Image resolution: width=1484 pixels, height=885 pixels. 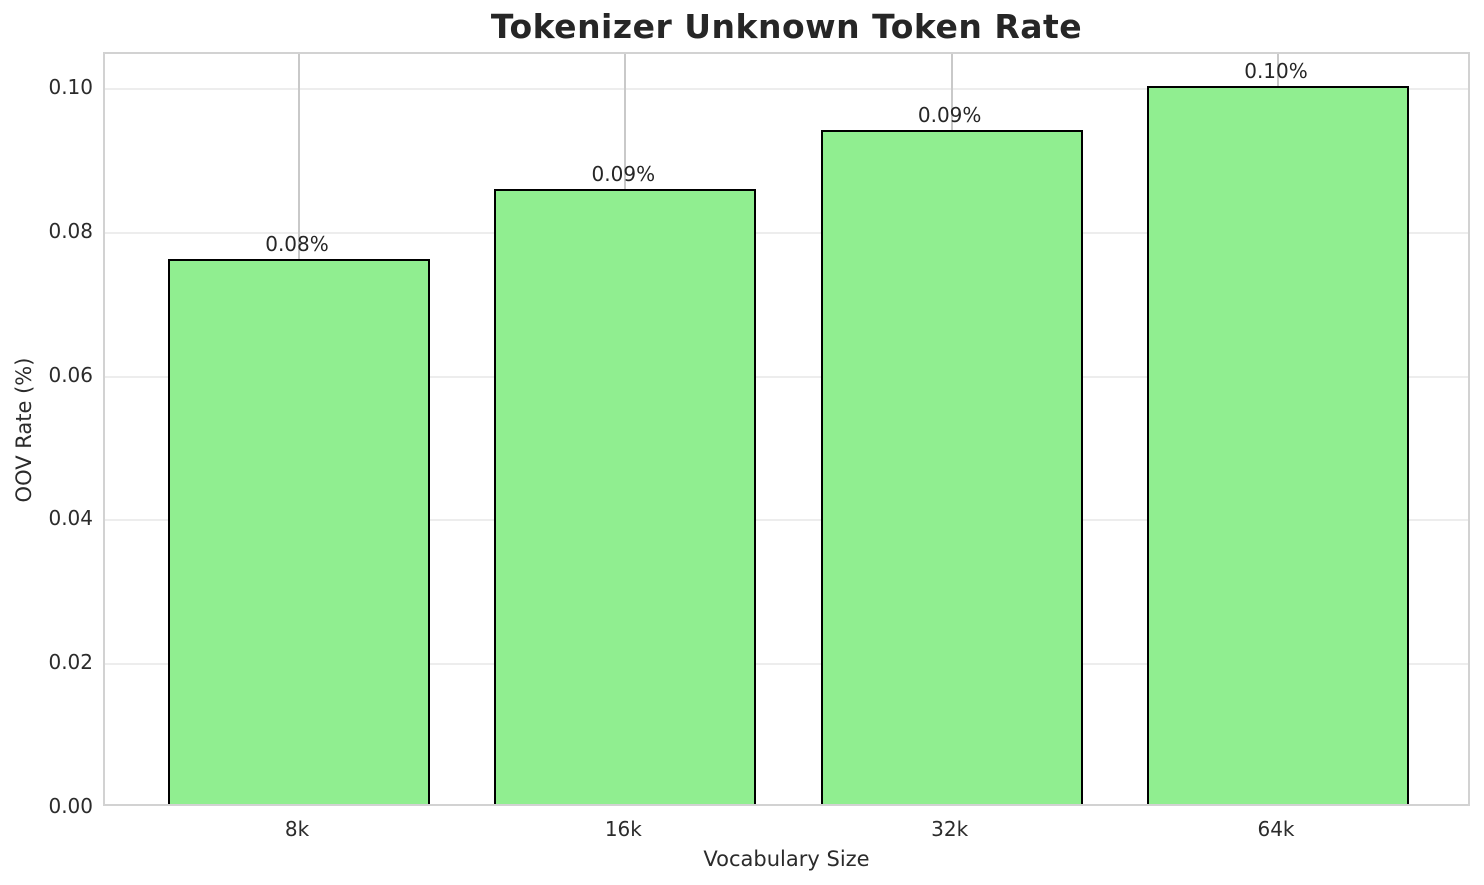 What do you see at coordinates (623, 829) in the screenshot?
I see `x-tick-label: 16k` at bounding box center [623, 829].